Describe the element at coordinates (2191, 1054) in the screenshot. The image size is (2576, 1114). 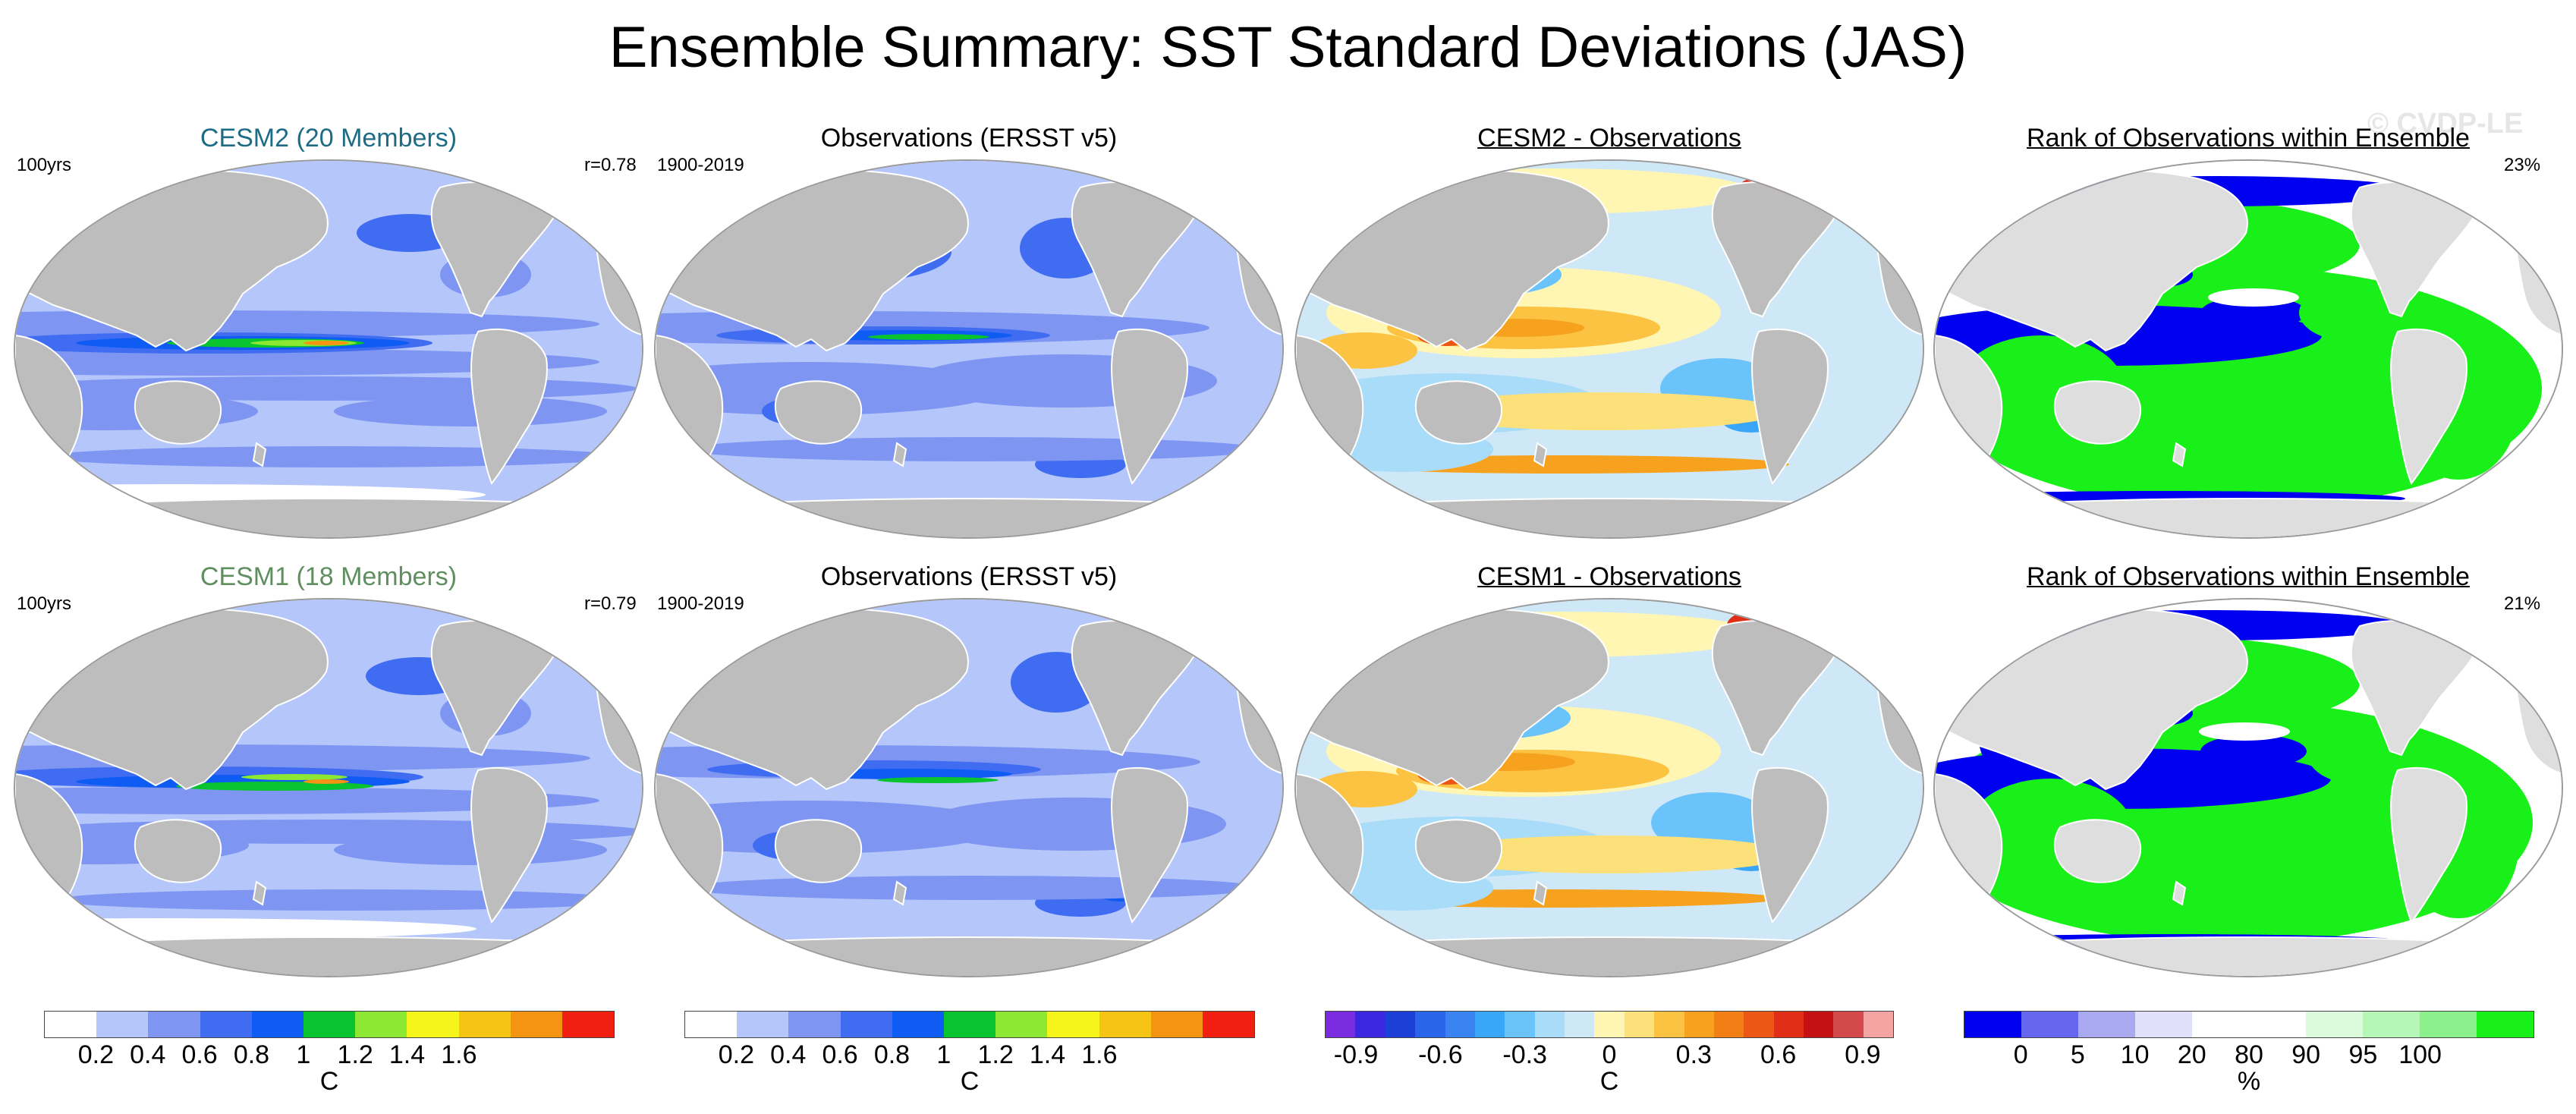
I see `colorbar-tick-label: 20` at that location.